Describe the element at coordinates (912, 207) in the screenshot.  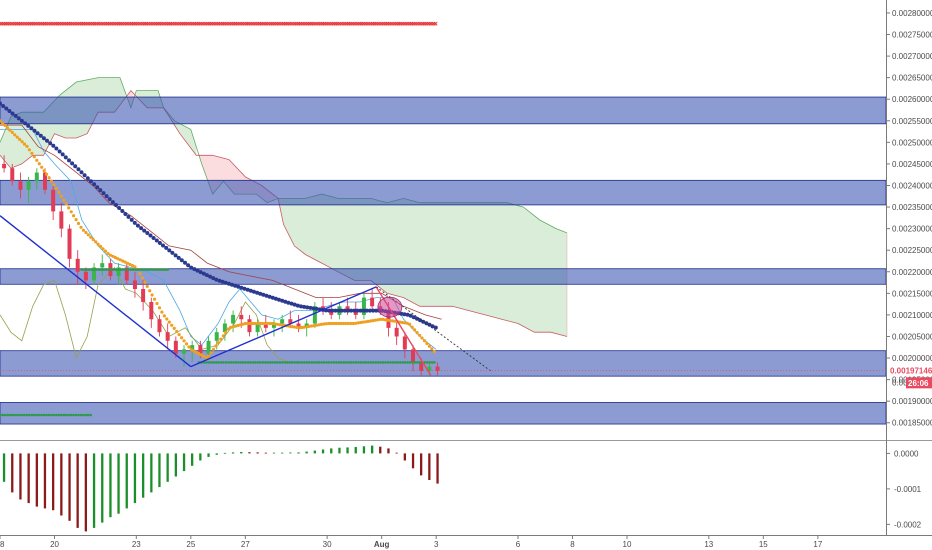
I see `y-tick-label-9: 0.00235000` at that location.